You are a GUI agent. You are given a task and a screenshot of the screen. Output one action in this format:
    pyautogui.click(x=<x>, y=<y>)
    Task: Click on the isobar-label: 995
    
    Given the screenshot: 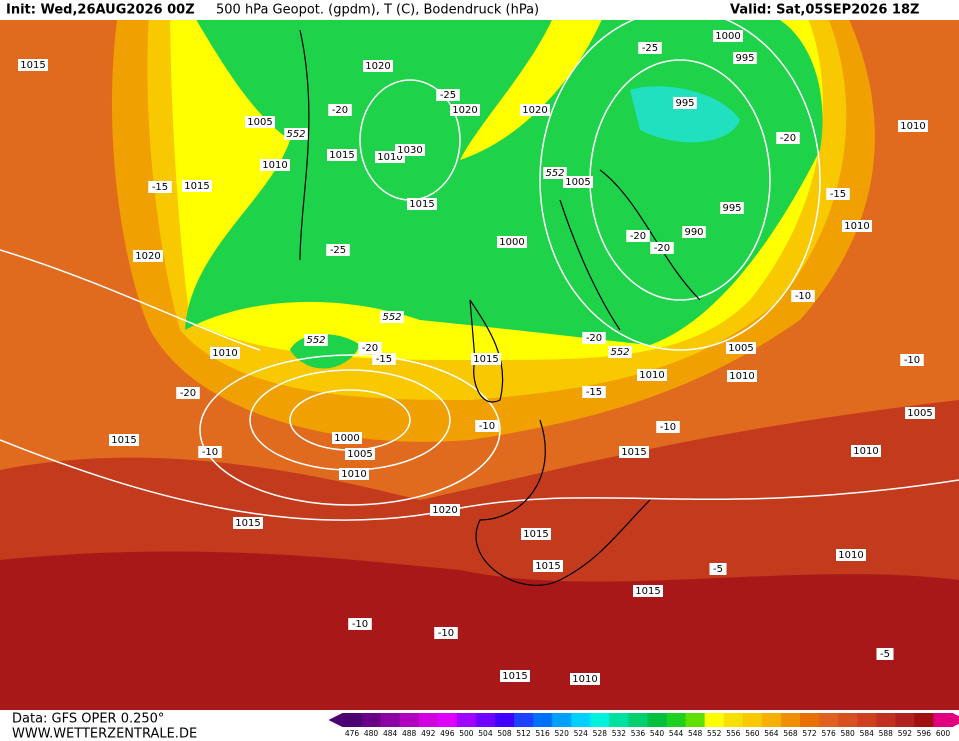 What is the action you would take?
    pyautogui.click(x=684, y=103)
    